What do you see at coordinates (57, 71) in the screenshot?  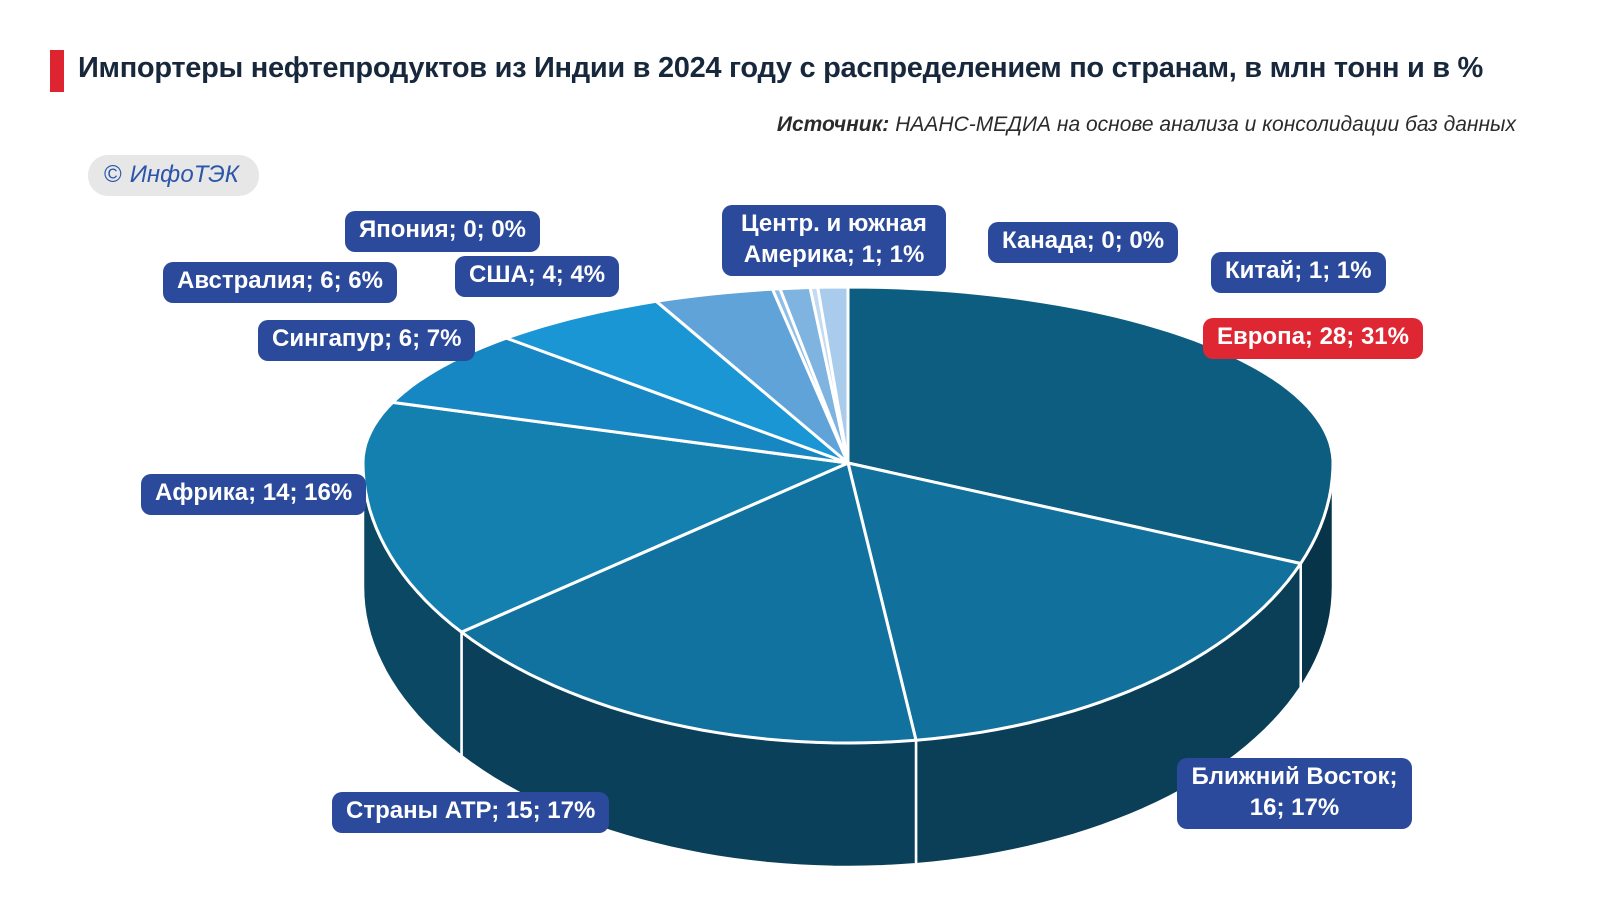 I see `title-accent-bar` at bounding box center [57, 71].